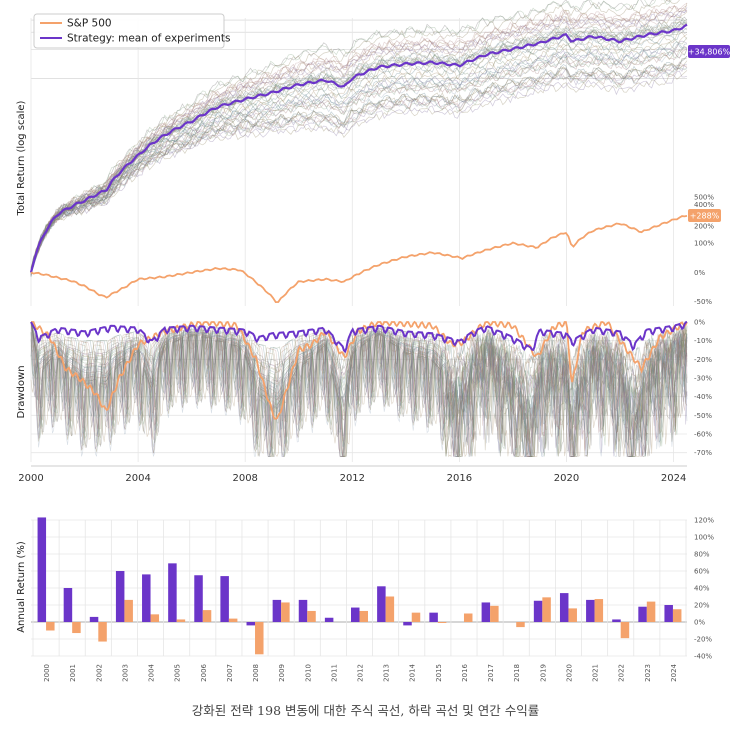  What do you see at coordinates (387, 673) in the screenshot?
I see `annual-return-x-tick: 2013` at bounding box center [387, 673].